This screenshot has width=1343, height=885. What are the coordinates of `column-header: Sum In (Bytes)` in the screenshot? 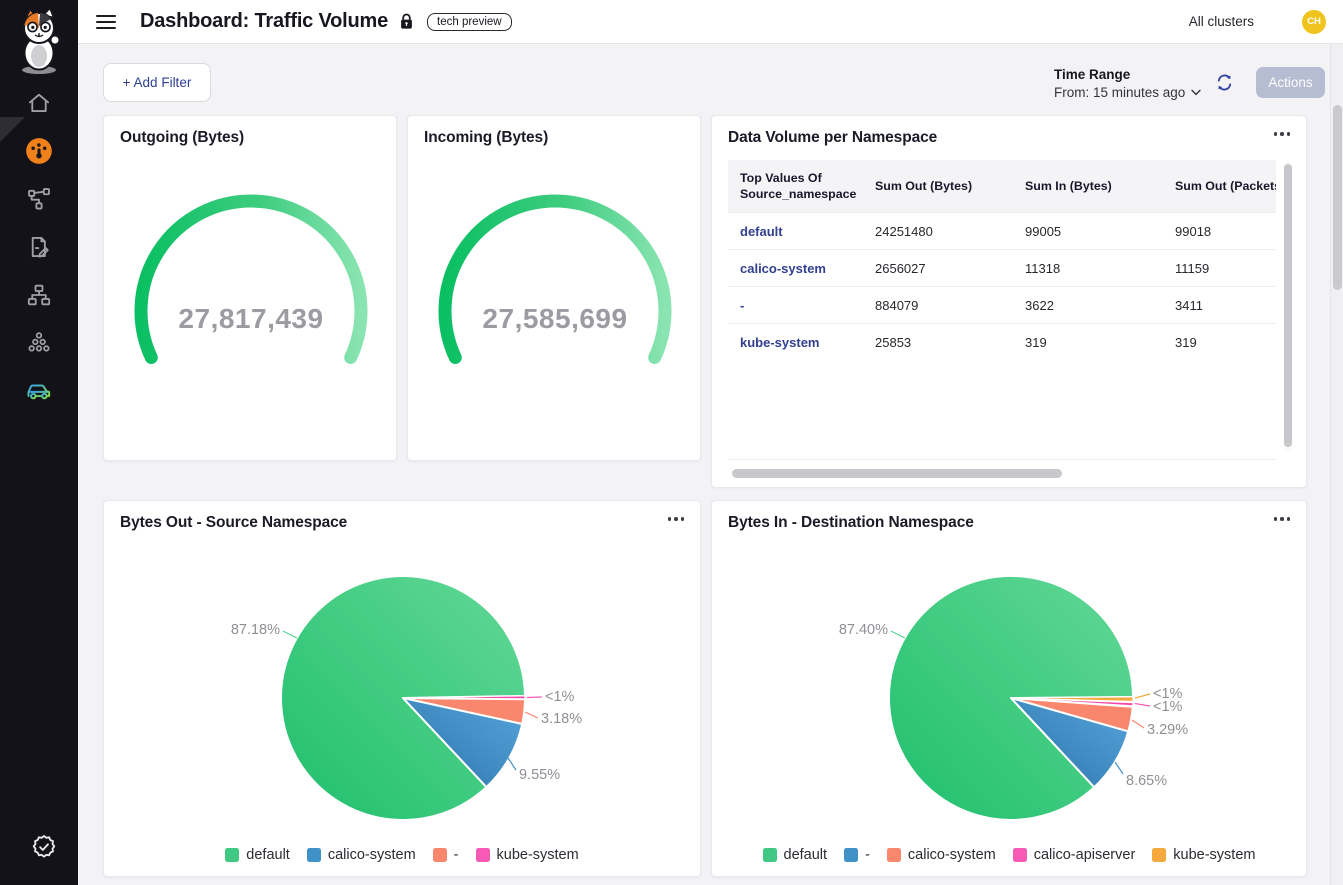 It's located at (1088, 186).